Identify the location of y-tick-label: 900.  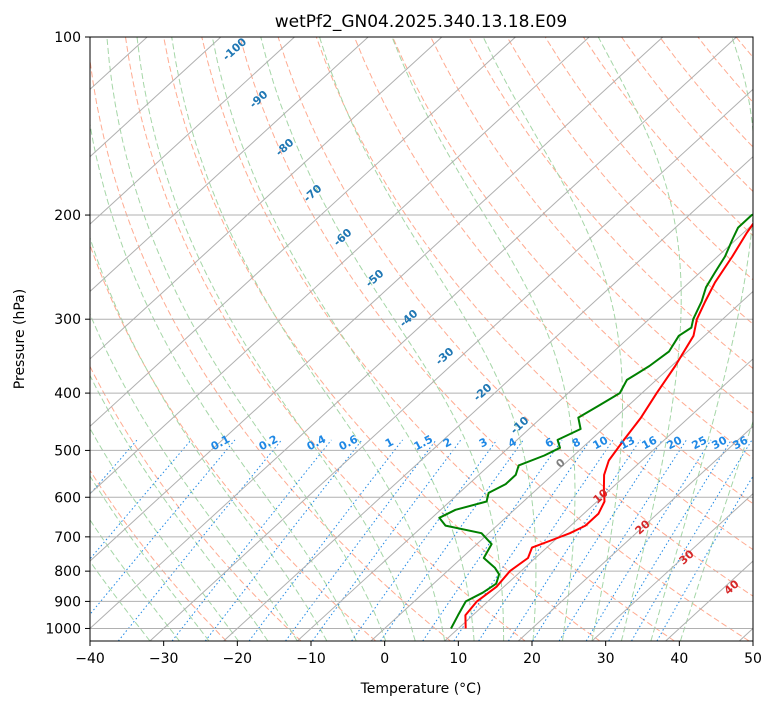
(67, 602).